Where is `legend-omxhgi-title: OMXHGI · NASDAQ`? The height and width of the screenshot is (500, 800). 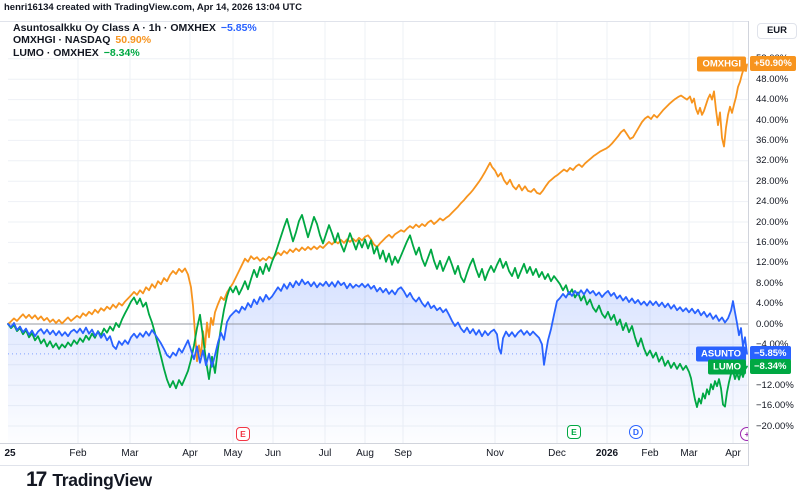 legend-omxhgi-title: OMXHGI · NASDAQ is located at coordinates (62, 40).